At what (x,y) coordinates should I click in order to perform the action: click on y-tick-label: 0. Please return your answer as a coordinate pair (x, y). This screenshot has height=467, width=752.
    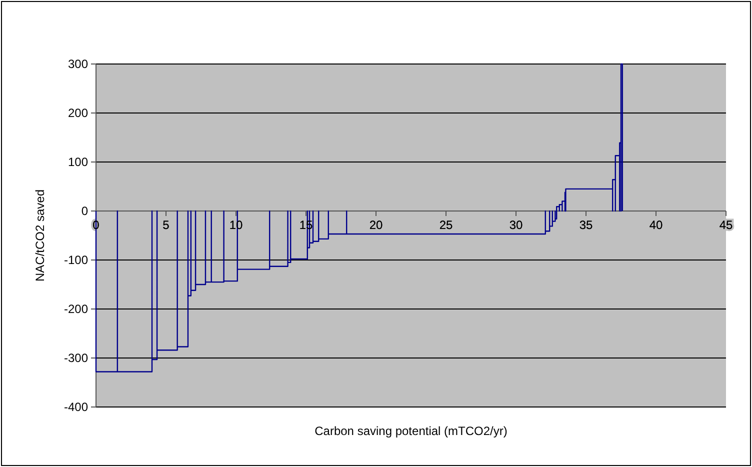
    Looking at the image, I should click on (84, 211).